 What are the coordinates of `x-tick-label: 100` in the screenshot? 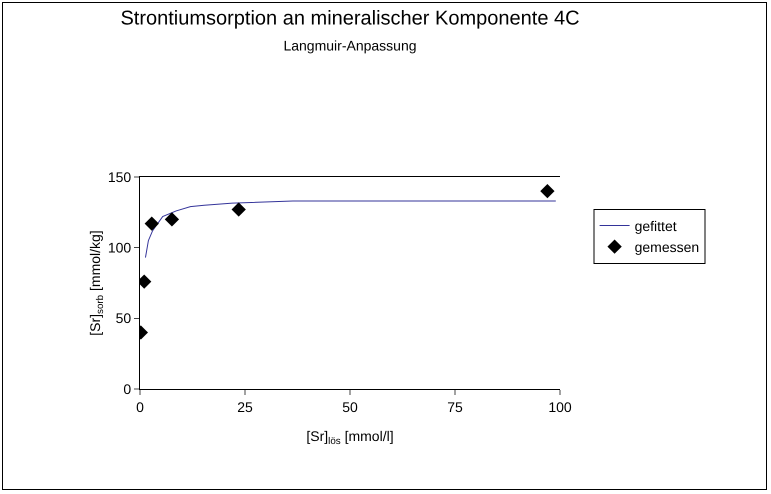 It's located at (560, 406).